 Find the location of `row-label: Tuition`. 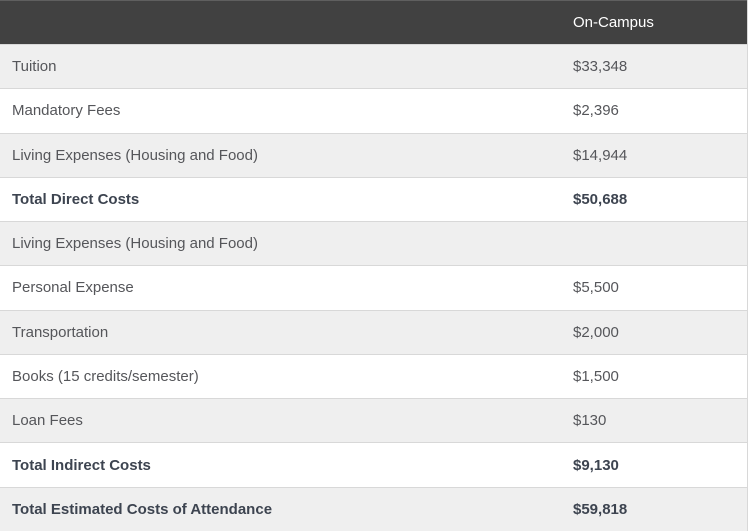

row-label: Tuition is located at coordinates (34, 67).